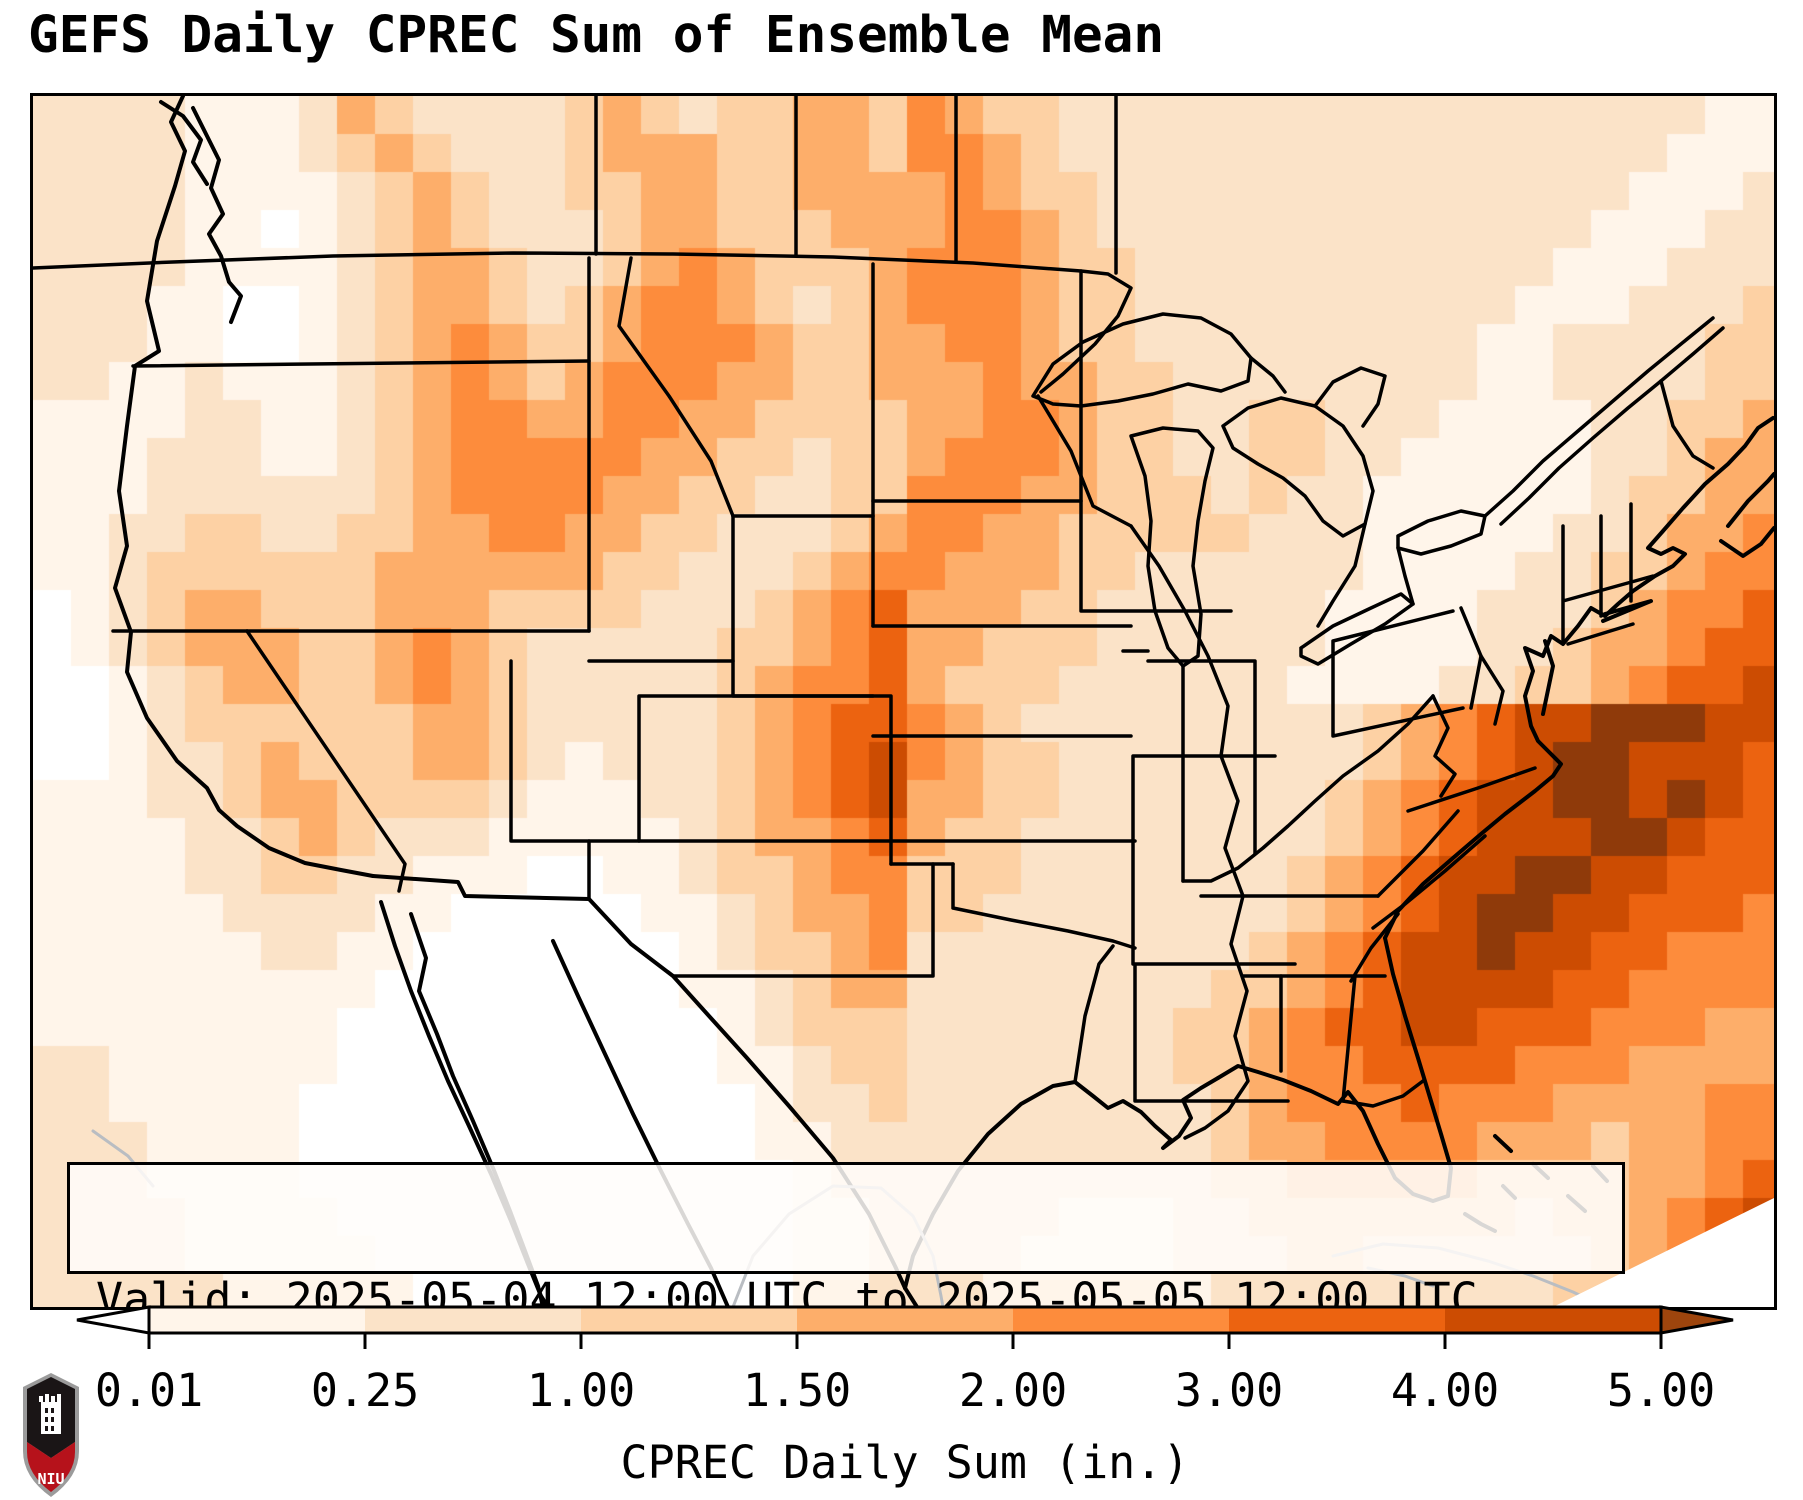 The width and height of the screenshot is (1803, 1500). Describe the element at coordinates (905, 1462) in the screenshot. I see `colorbar-label: CPREC Daily Sum (in.)` at that location.